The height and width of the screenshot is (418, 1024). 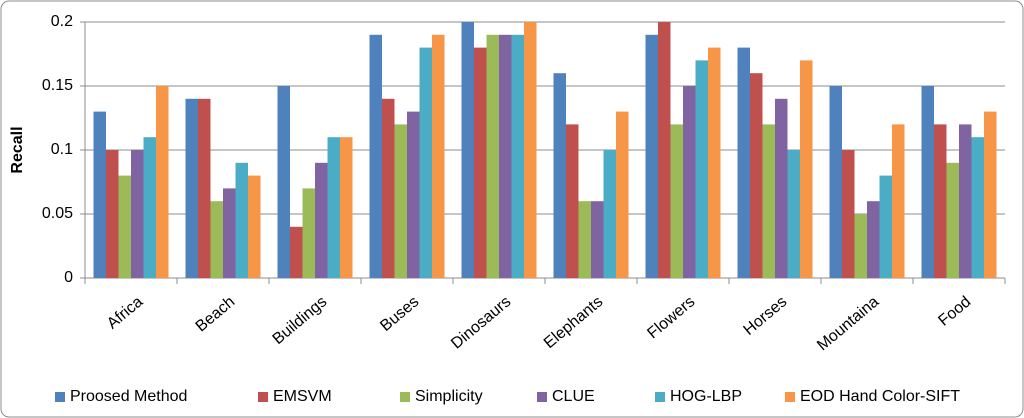 I want to click on legend-label: Proosed Method, so click(x=128, y=396).